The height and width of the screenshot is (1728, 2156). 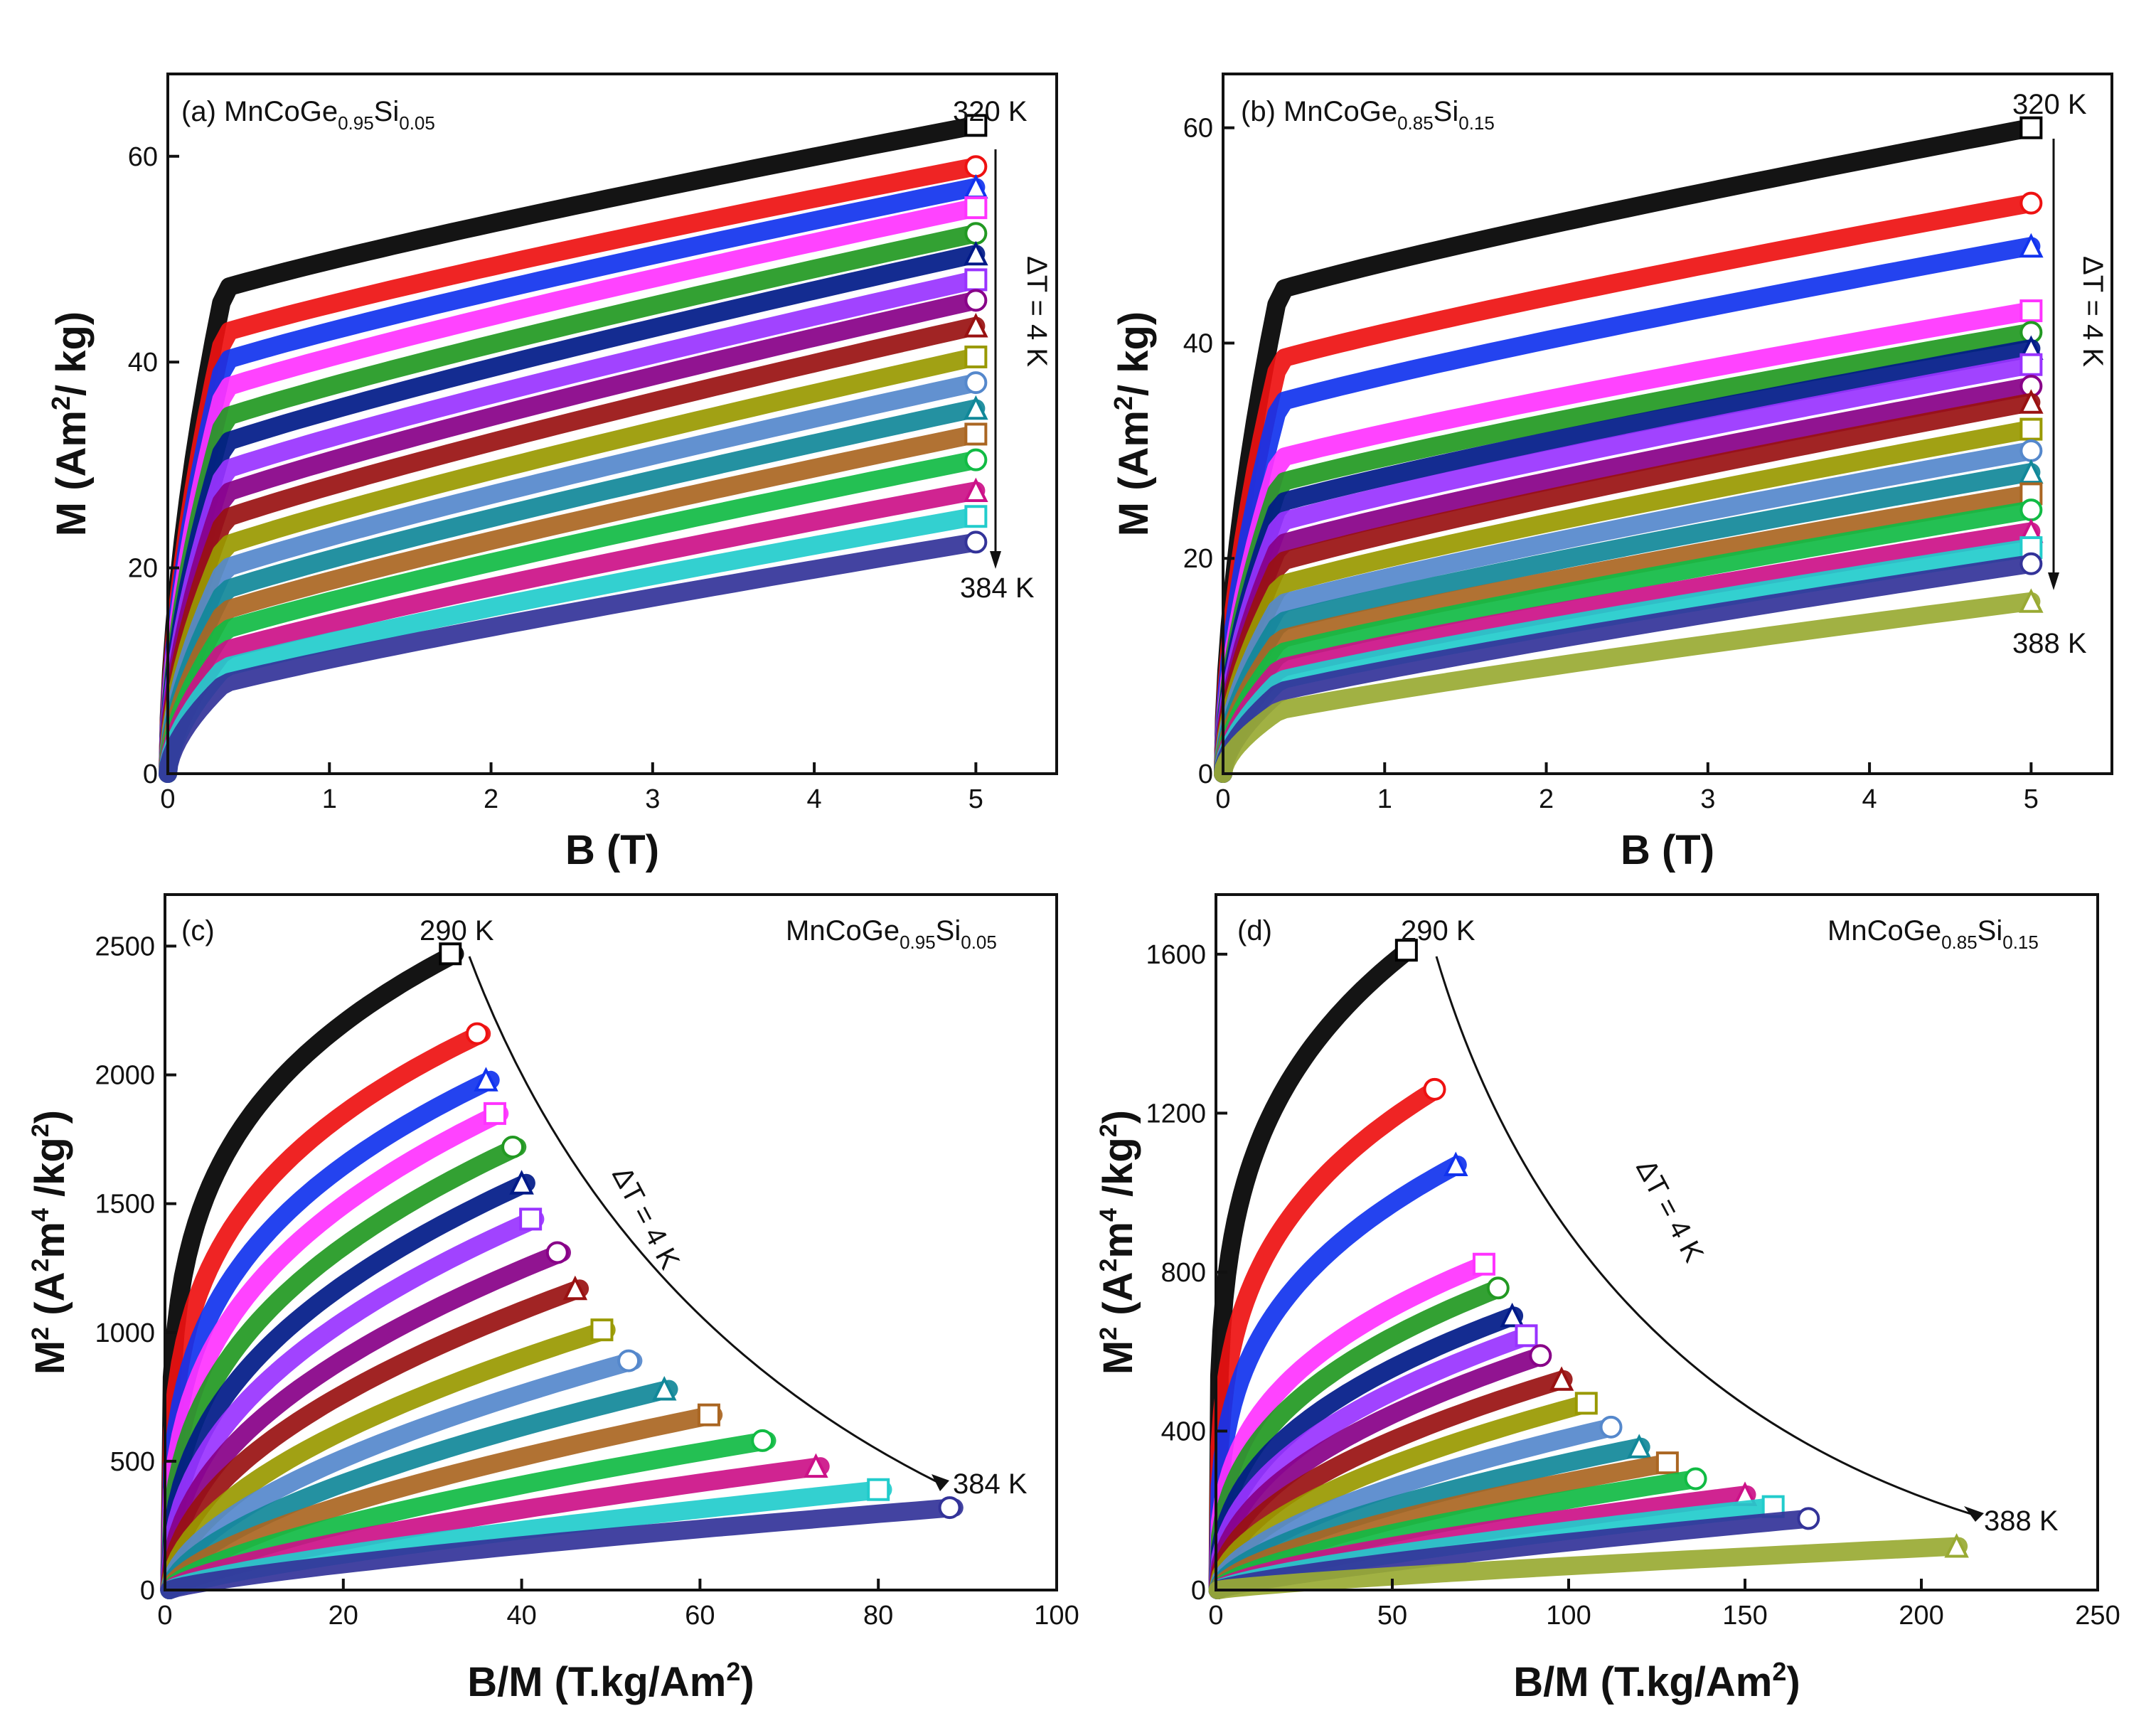 What do you see at coordinates (878, 1616) in the screenshot?
I see `x-tick-label: 80` at bounding box center [878, 1616].